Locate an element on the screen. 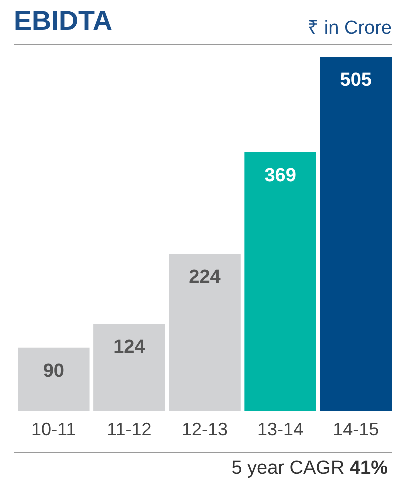 This screenshot has height=482, width=401. chart-title: EBIDTA is located at coordinates (63, 21).